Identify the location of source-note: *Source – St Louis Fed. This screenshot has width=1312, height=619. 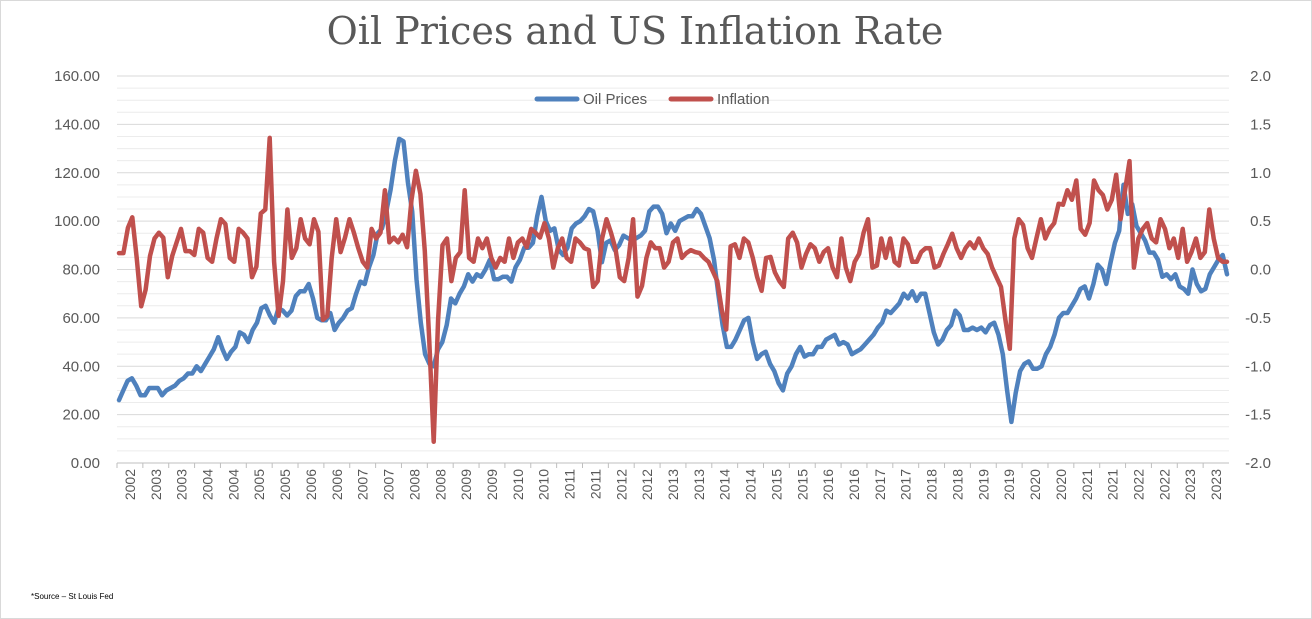
(72, 596).